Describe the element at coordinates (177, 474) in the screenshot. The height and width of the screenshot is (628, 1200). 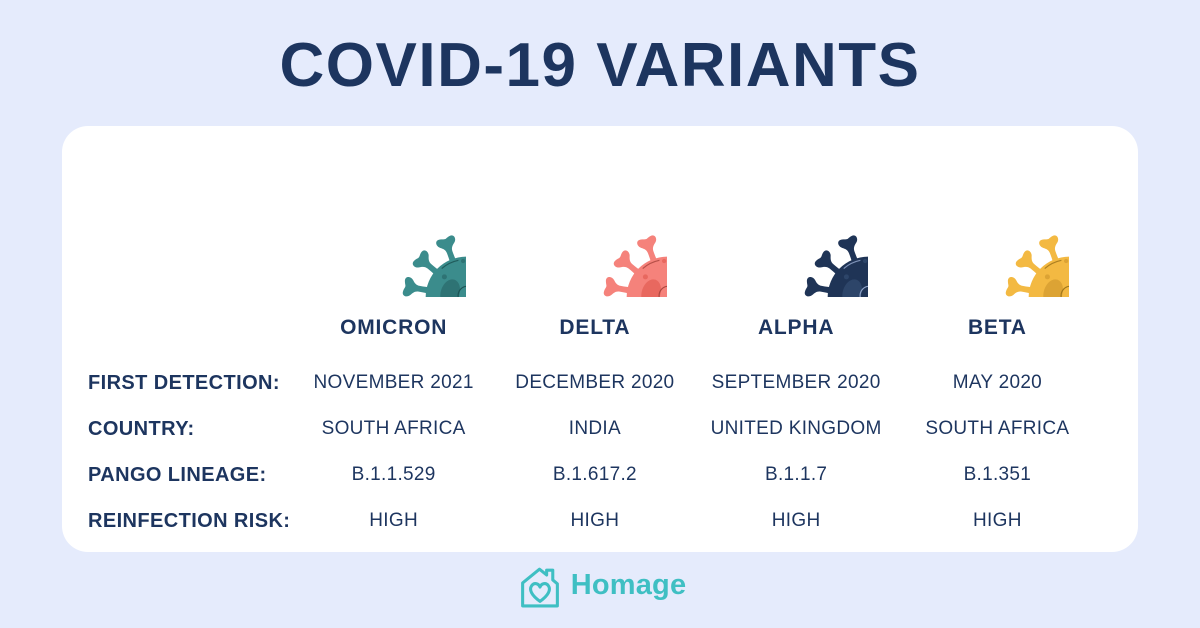
I see `row-label-pango-lineage: PANGO LINEAGE:` at that location.